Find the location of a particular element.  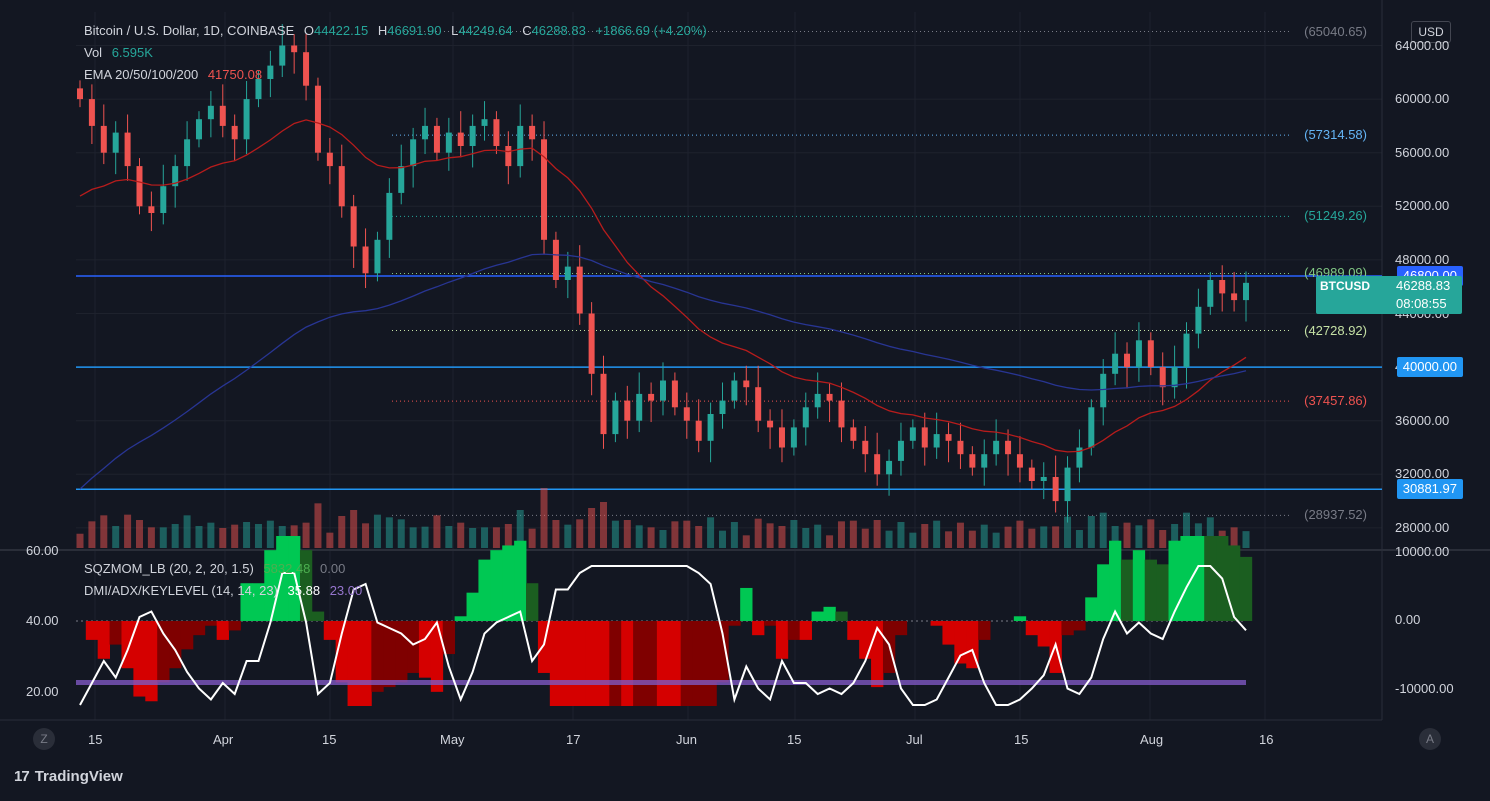

symbol-title: Bitcoin / U.S. Dollar, 1D, COINBASE is located at coordinates (189, 30).